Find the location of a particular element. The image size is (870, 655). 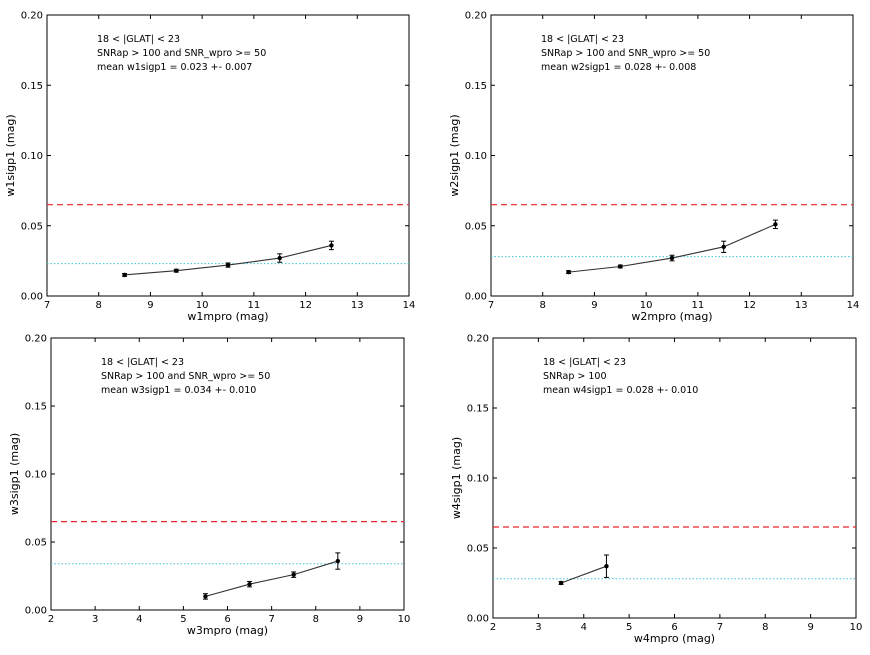

annotation-line: mean w2sigp1 = 0.028 +- 0.008 is located at coordinates (618, 67).